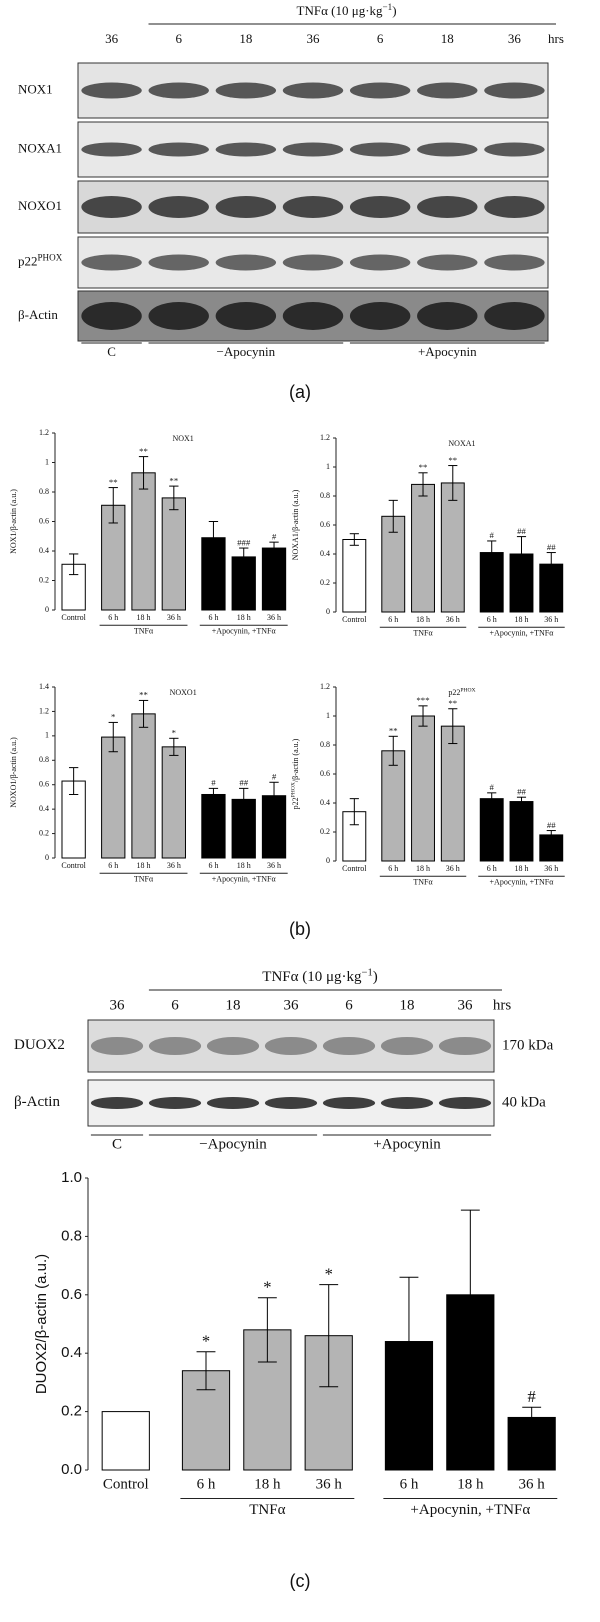 Image resolution: width=600 pixels, height=1622 pixels. Describe the element at coordinates (319, 977) in the screenshot. I see `treatment-label: TNFα (10 μg·kg−1)` at that location.